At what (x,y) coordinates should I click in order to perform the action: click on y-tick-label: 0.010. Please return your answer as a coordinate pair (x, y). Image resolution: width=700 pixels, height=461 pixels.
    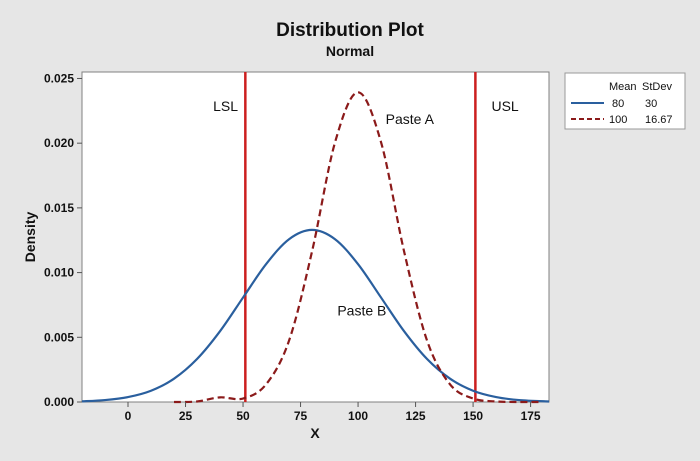
    Looking at the image, I should click on (59, 273).